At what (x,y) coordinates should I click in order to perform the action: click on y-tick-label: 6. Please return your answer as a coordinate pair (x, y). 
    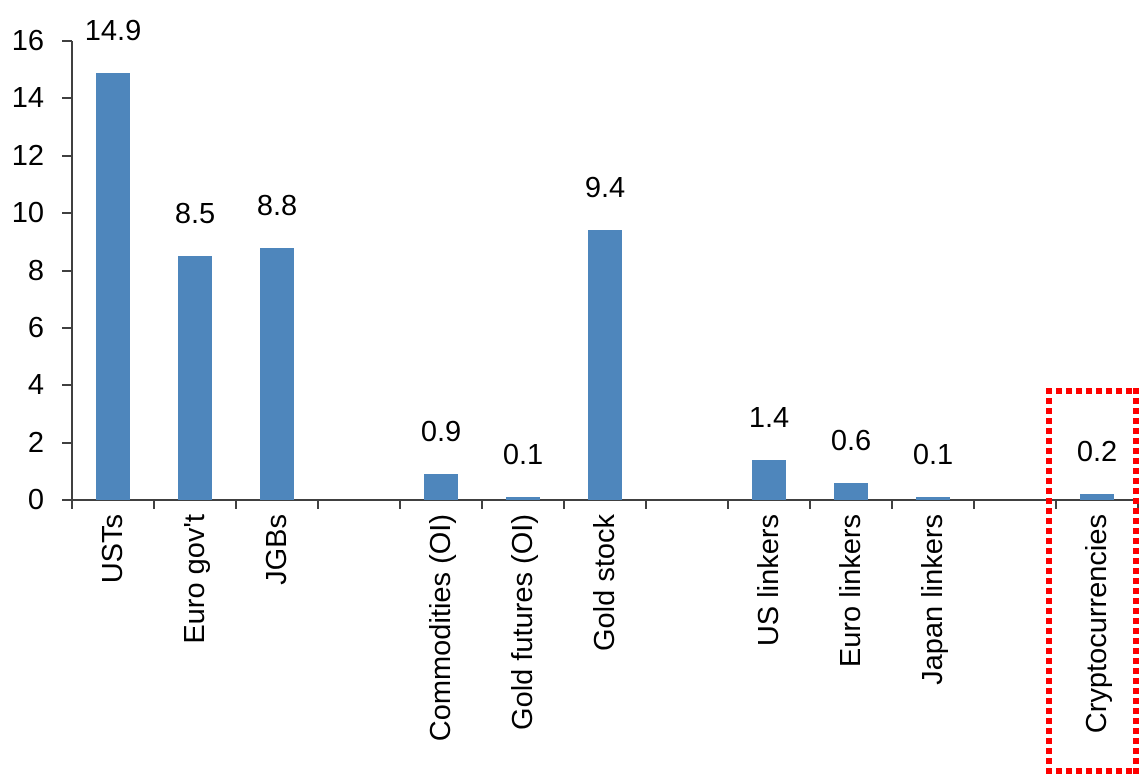
    Looking at the image, I should click on (35, 327).